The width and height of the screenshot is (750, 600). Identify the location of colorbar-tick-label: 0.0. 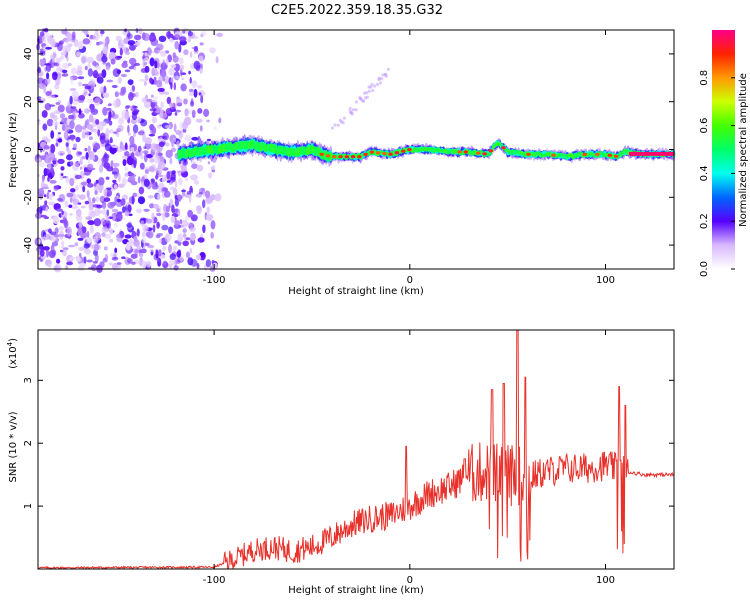
(704, 269).